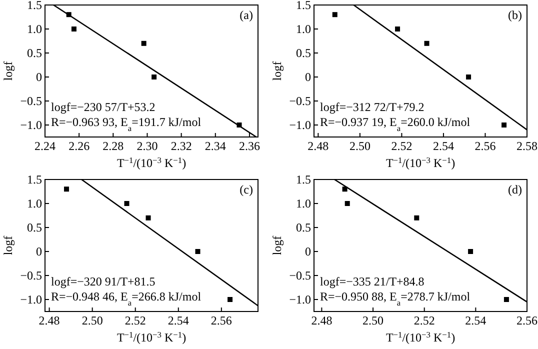 The width and height of the screenshot is (538, 349). Describe the element at coordinates (515, 189) in the screenshot. I see `annotation: (d)` at that location.